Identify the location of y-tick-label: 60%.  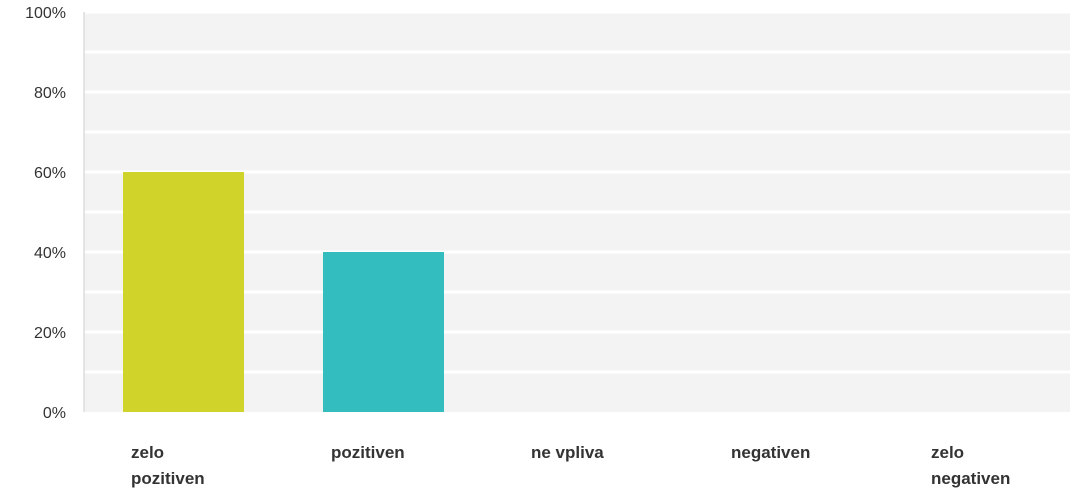
(50, 173).